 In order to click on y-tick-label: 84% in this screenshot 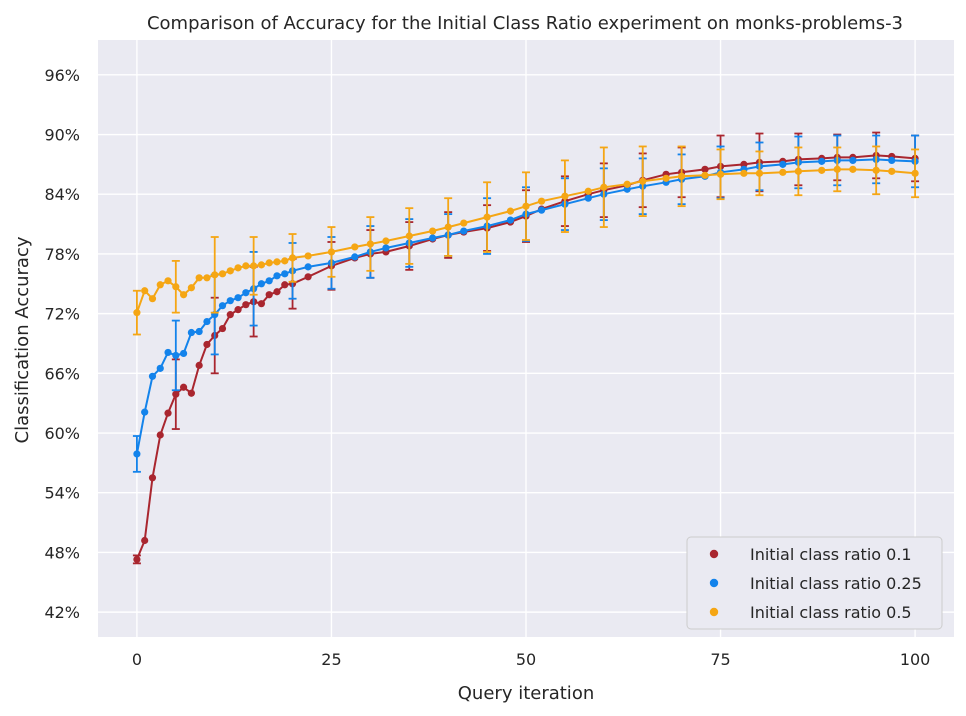, I will do `click(62, 194)`.